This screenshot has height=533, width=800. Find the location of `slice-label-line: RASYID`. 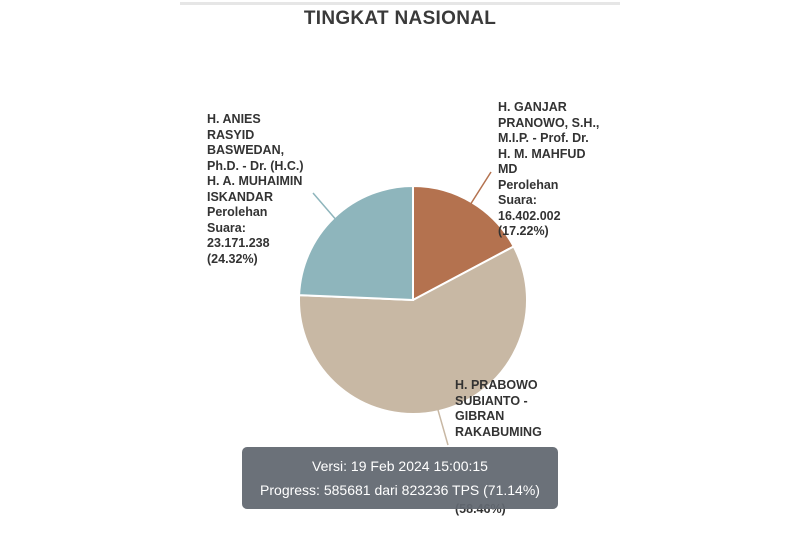

slice-label-line: RASYID is located at coordinates (231, 134).